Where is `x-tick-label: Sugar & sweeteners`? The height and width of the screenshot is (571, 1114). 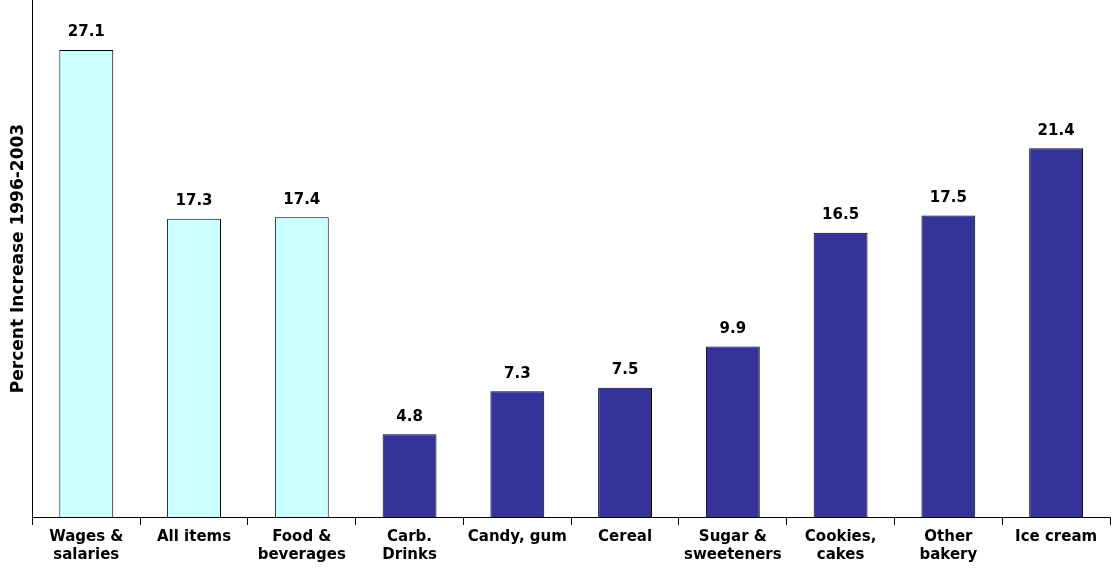 x-tick-label: Sugar & sweeteners is located at coordinates (733, 544).